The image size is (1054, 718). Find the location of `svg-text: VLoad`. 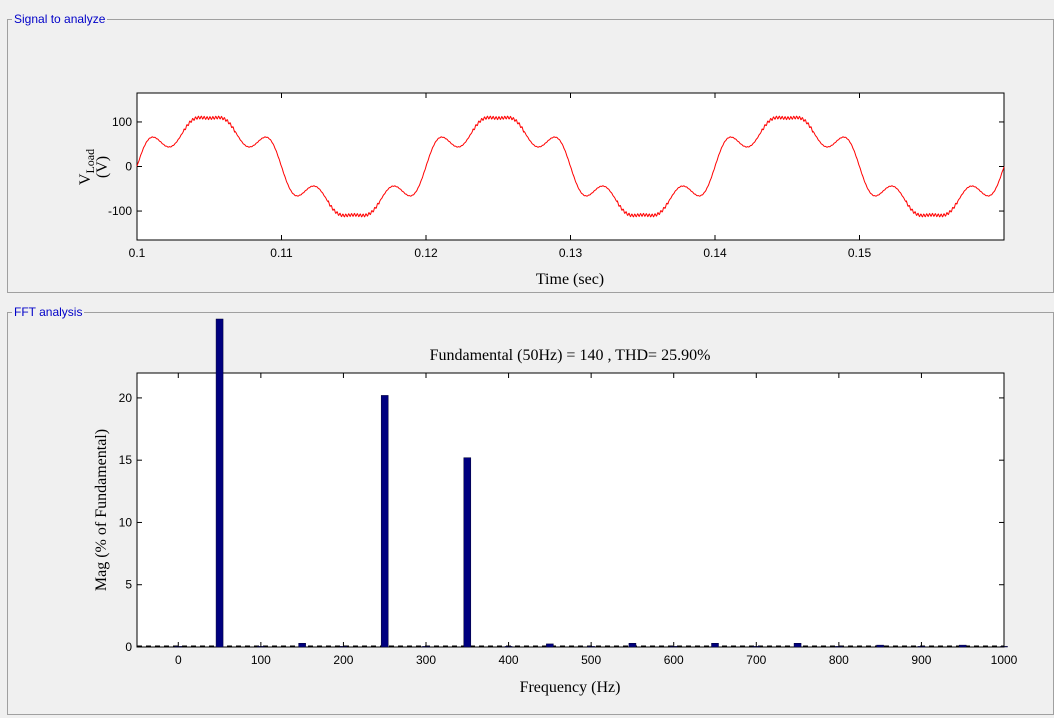

svg-text: VLoad is located at coordinates (87, 167).